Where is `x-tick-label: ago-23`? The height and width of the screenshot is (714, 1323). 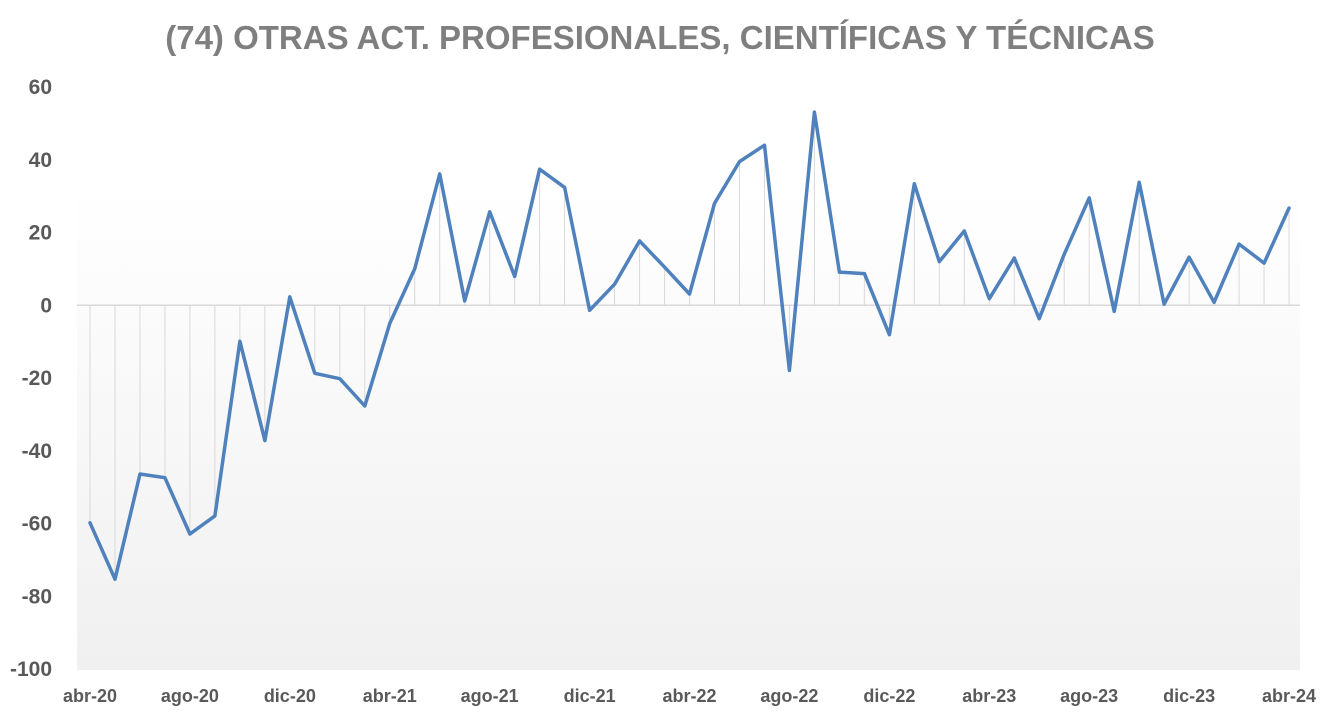
x-tick-label: ago-23 is located at coordinates (1089, 696).